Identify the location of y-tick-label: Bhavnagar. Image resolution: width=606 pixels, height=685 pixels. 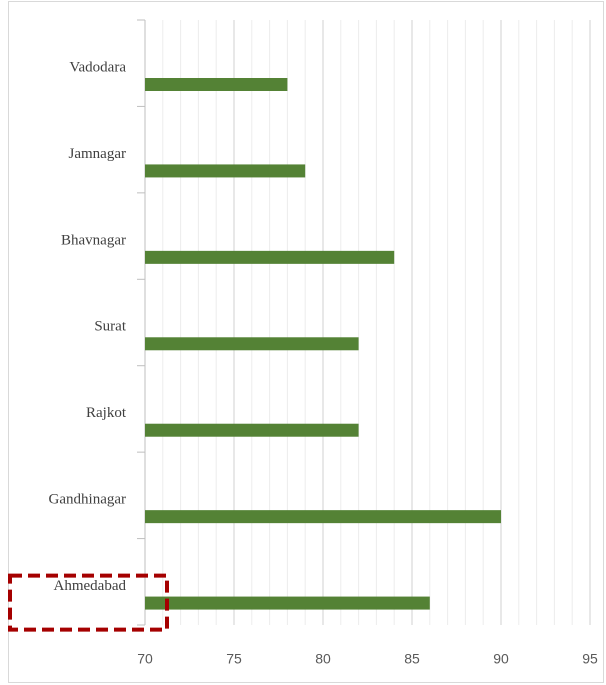
(93, 240).